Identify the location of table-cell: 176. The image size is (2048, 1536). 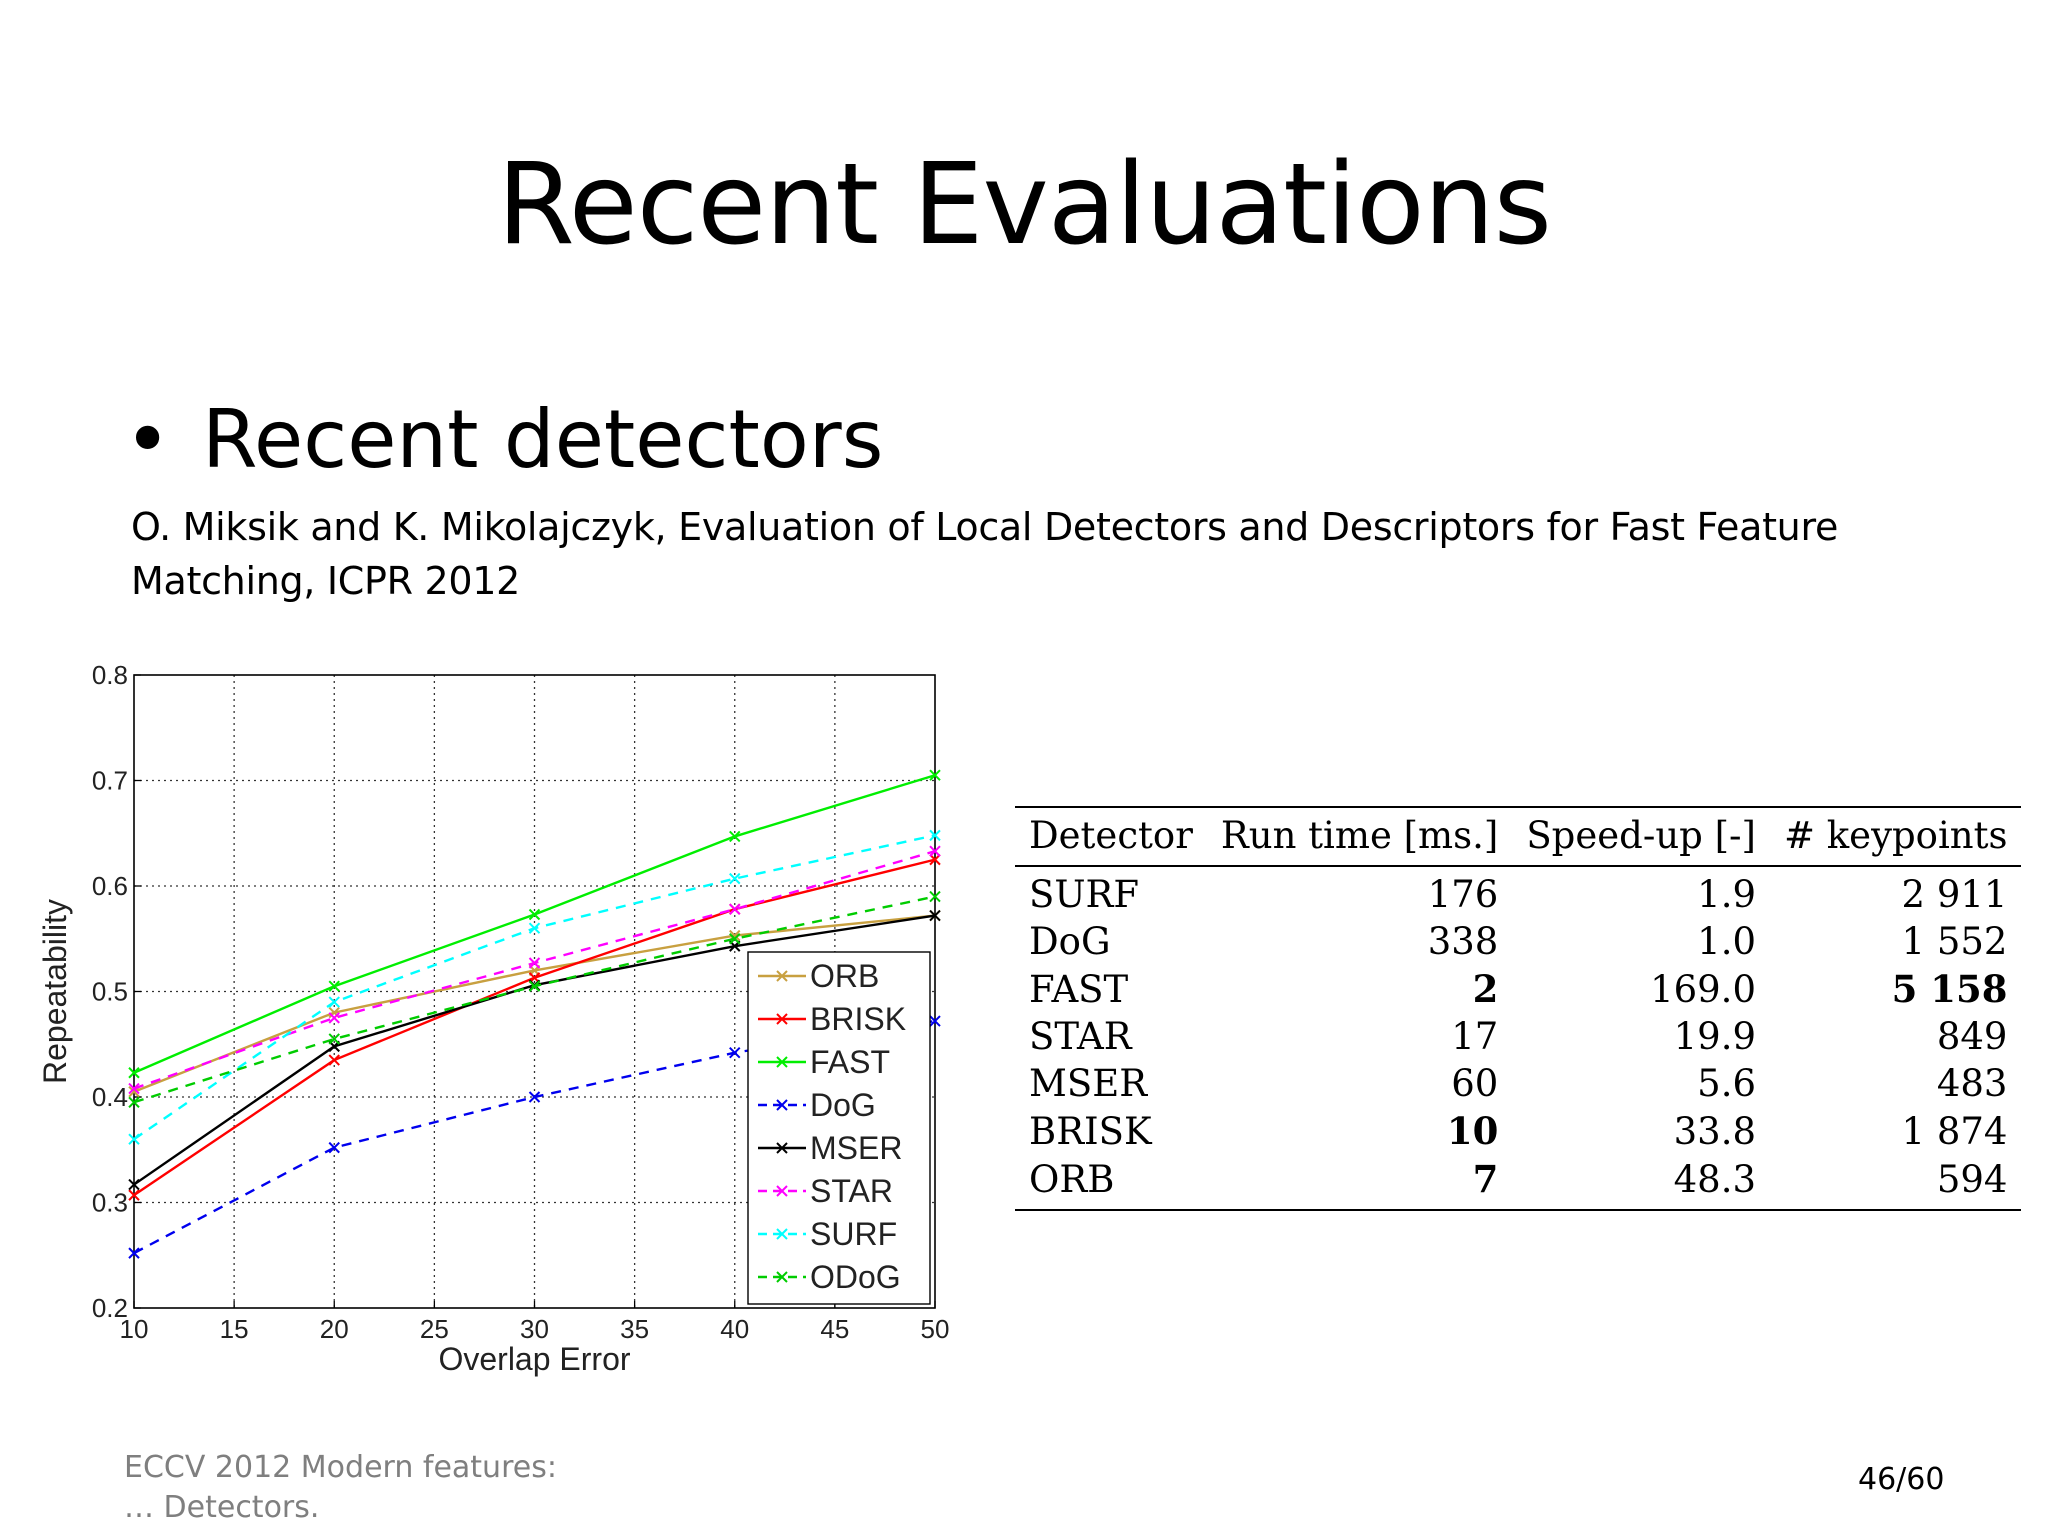
(1463, 894).